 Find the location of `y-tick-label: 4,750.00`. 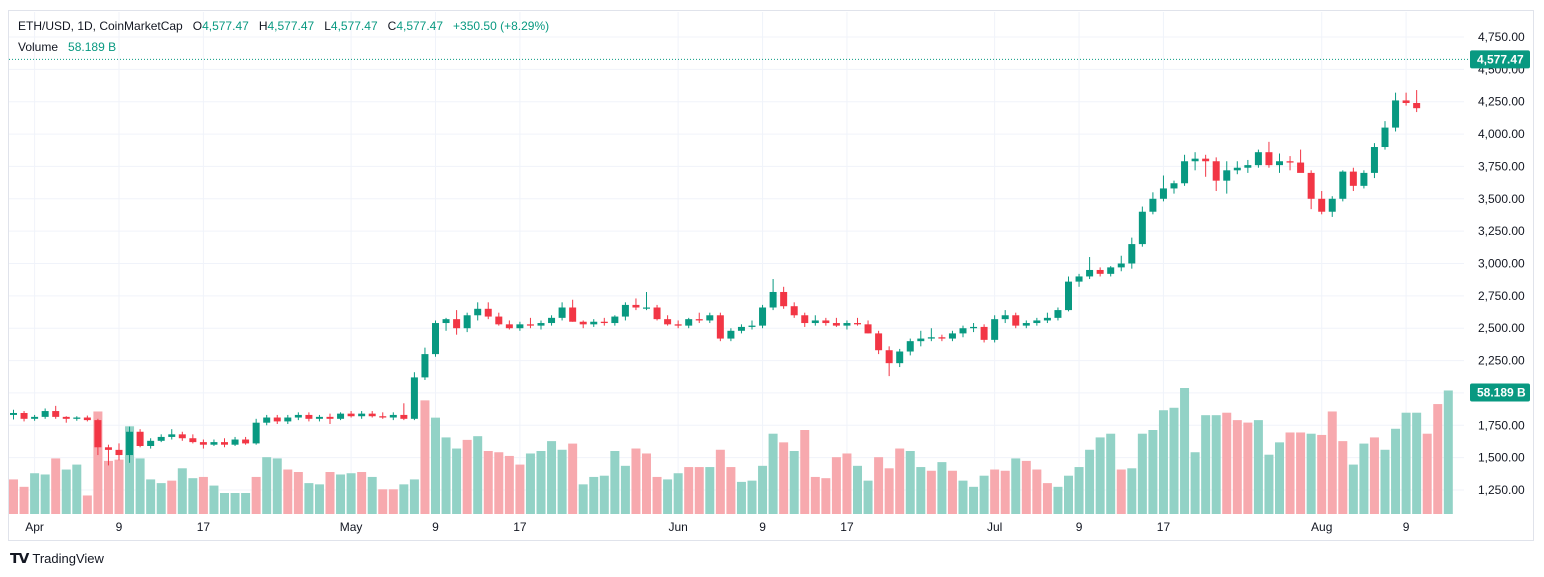

y-tick-label: 4,750.00 is located at coordinates (1501, 37).